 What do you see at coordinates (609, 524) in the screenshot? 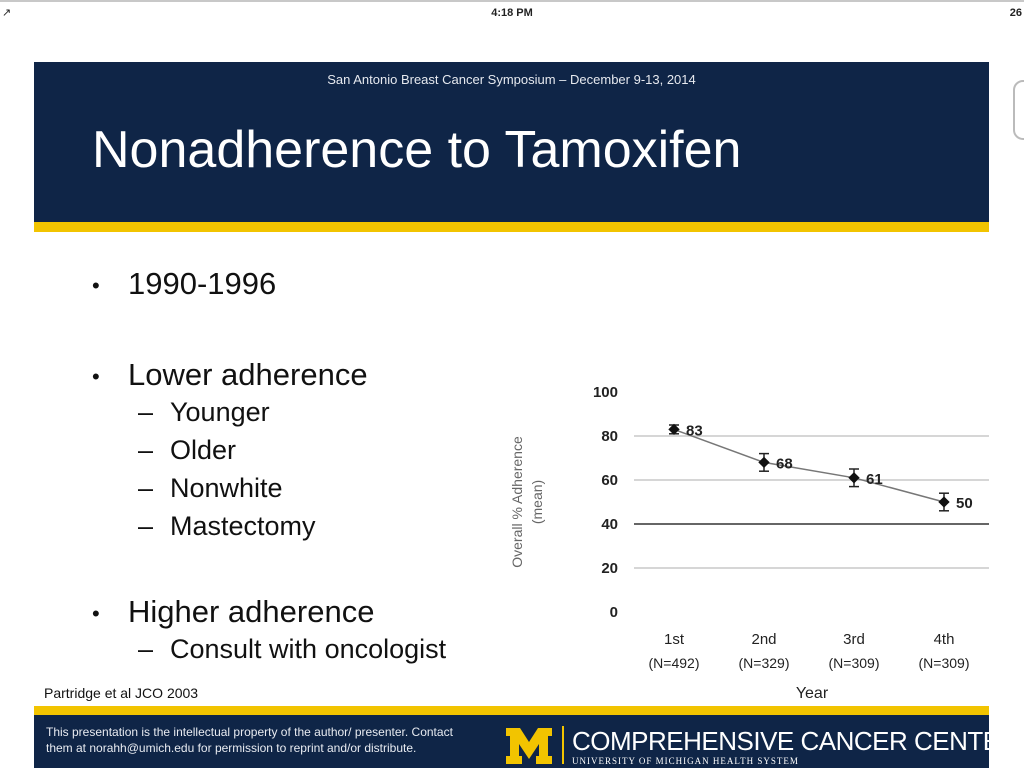
I see `y-tick-label: 40` at bounding box center [609, 524].